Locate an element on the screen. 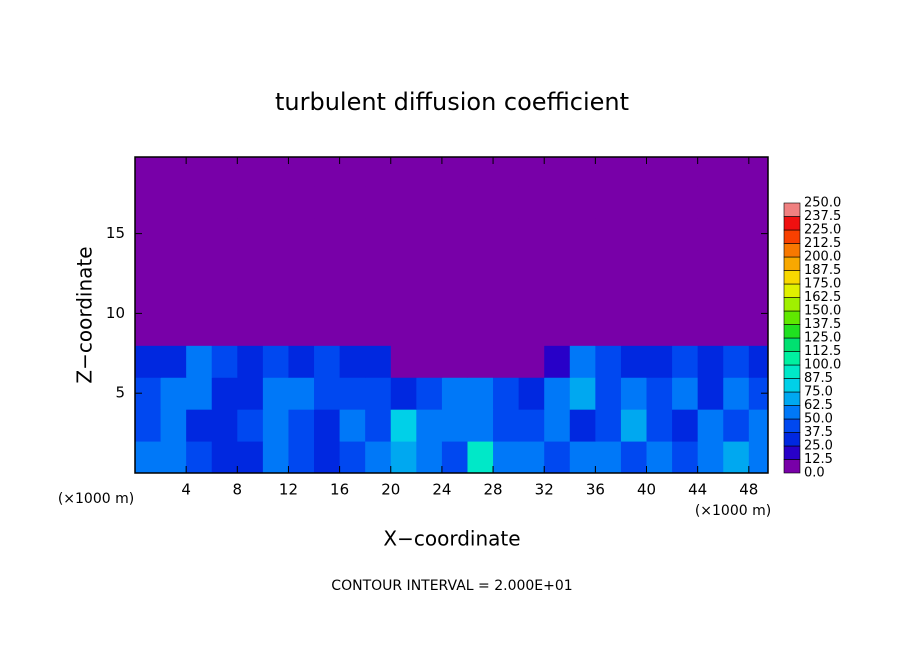 The image size is (904, 654). x-tick-label: 8 is located at coordinates (238, 490).